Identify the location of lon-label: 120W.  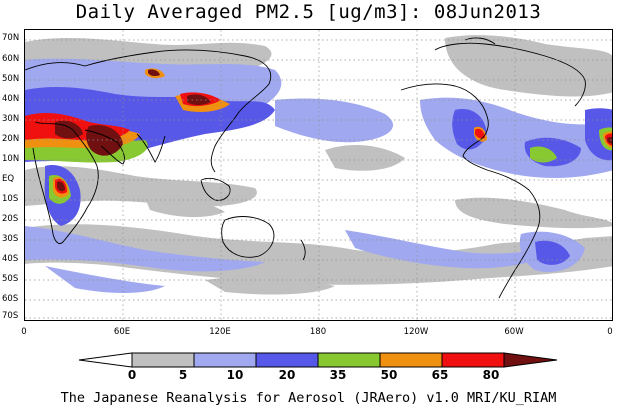
(416, 332).